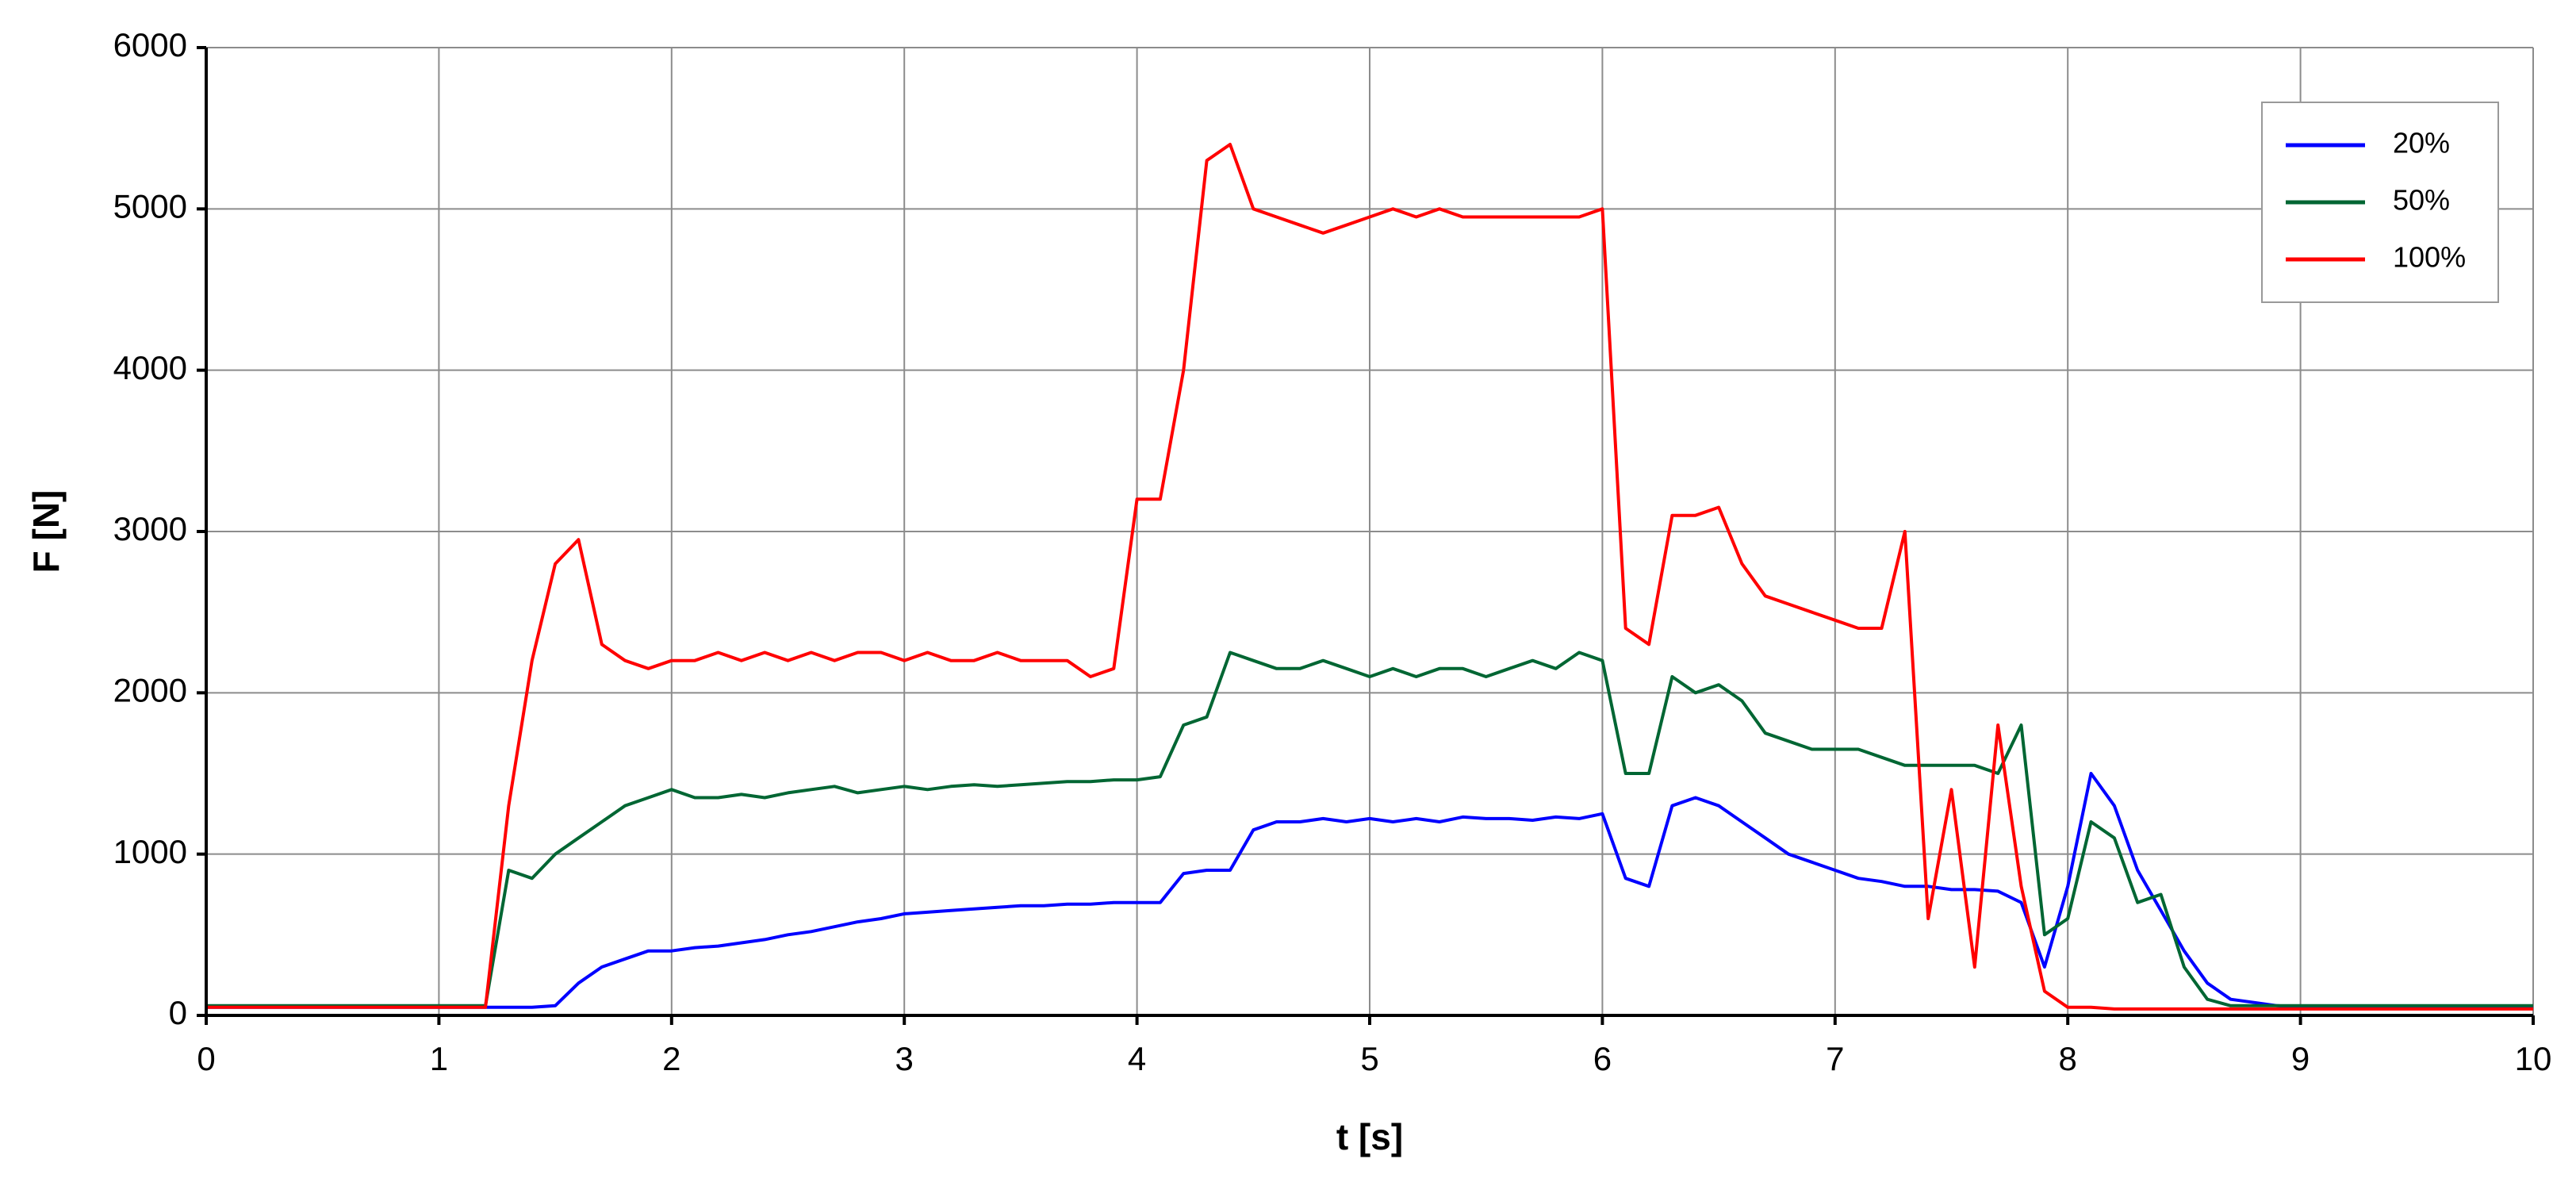  What do you see at coordinates (2421, 200) in the screenshot?
I see `legend-label: 50%` at bounding box center [2421, 200].